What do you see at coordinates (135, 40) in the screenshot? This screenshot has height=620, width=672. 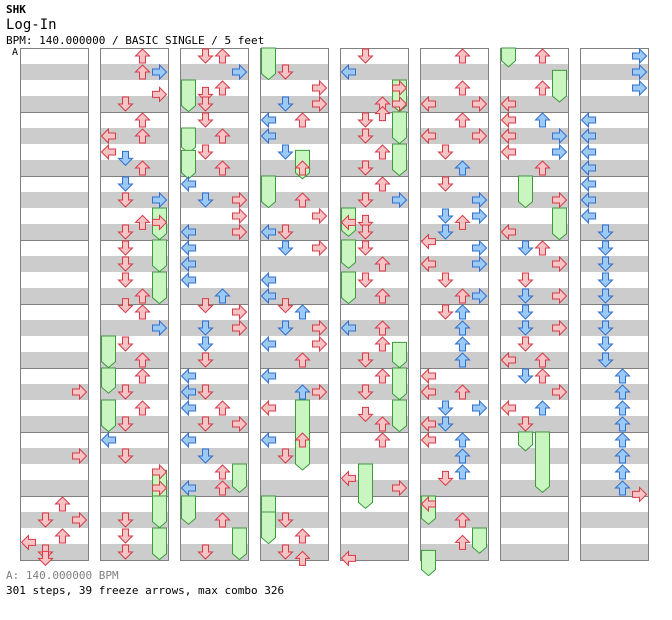 I see `chart-meta: BPM: 140.000000 / BASIC SINGLE / 5 feet` at bounding box center [135, 40].